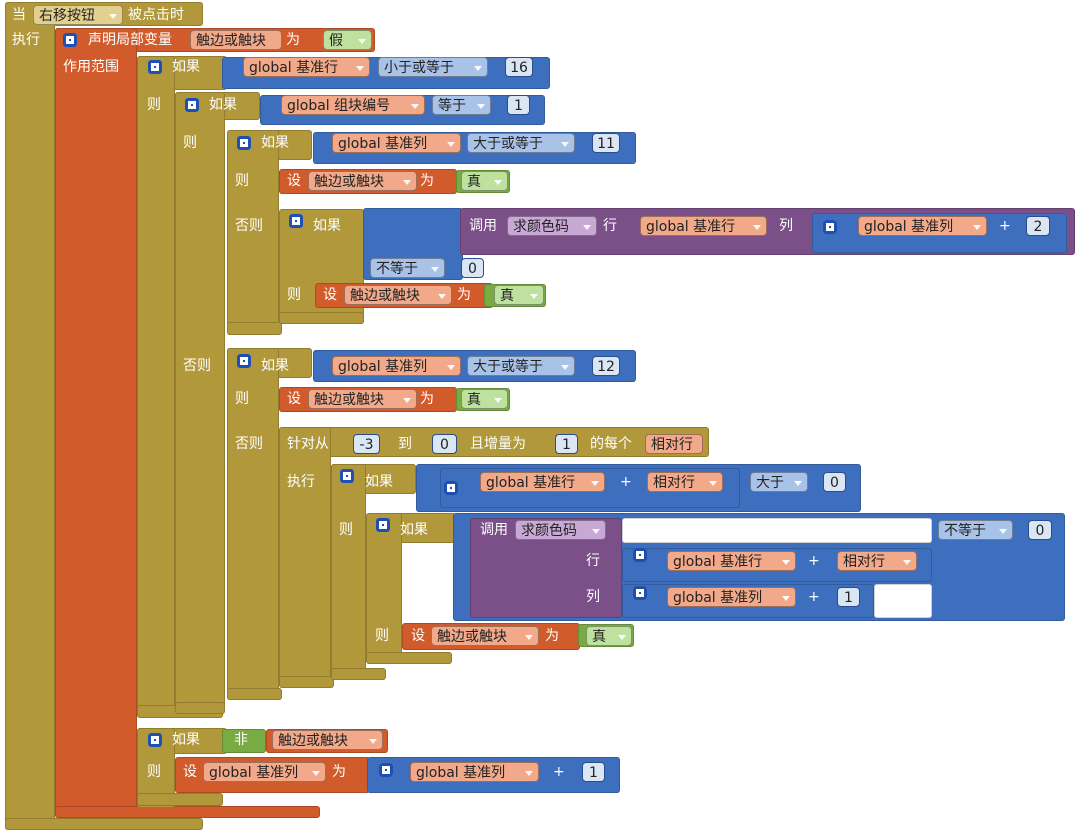  Describe the element at coordinates (78, 15) in the screenshot. I see `component-dropdown: 右移按钮` at that location.